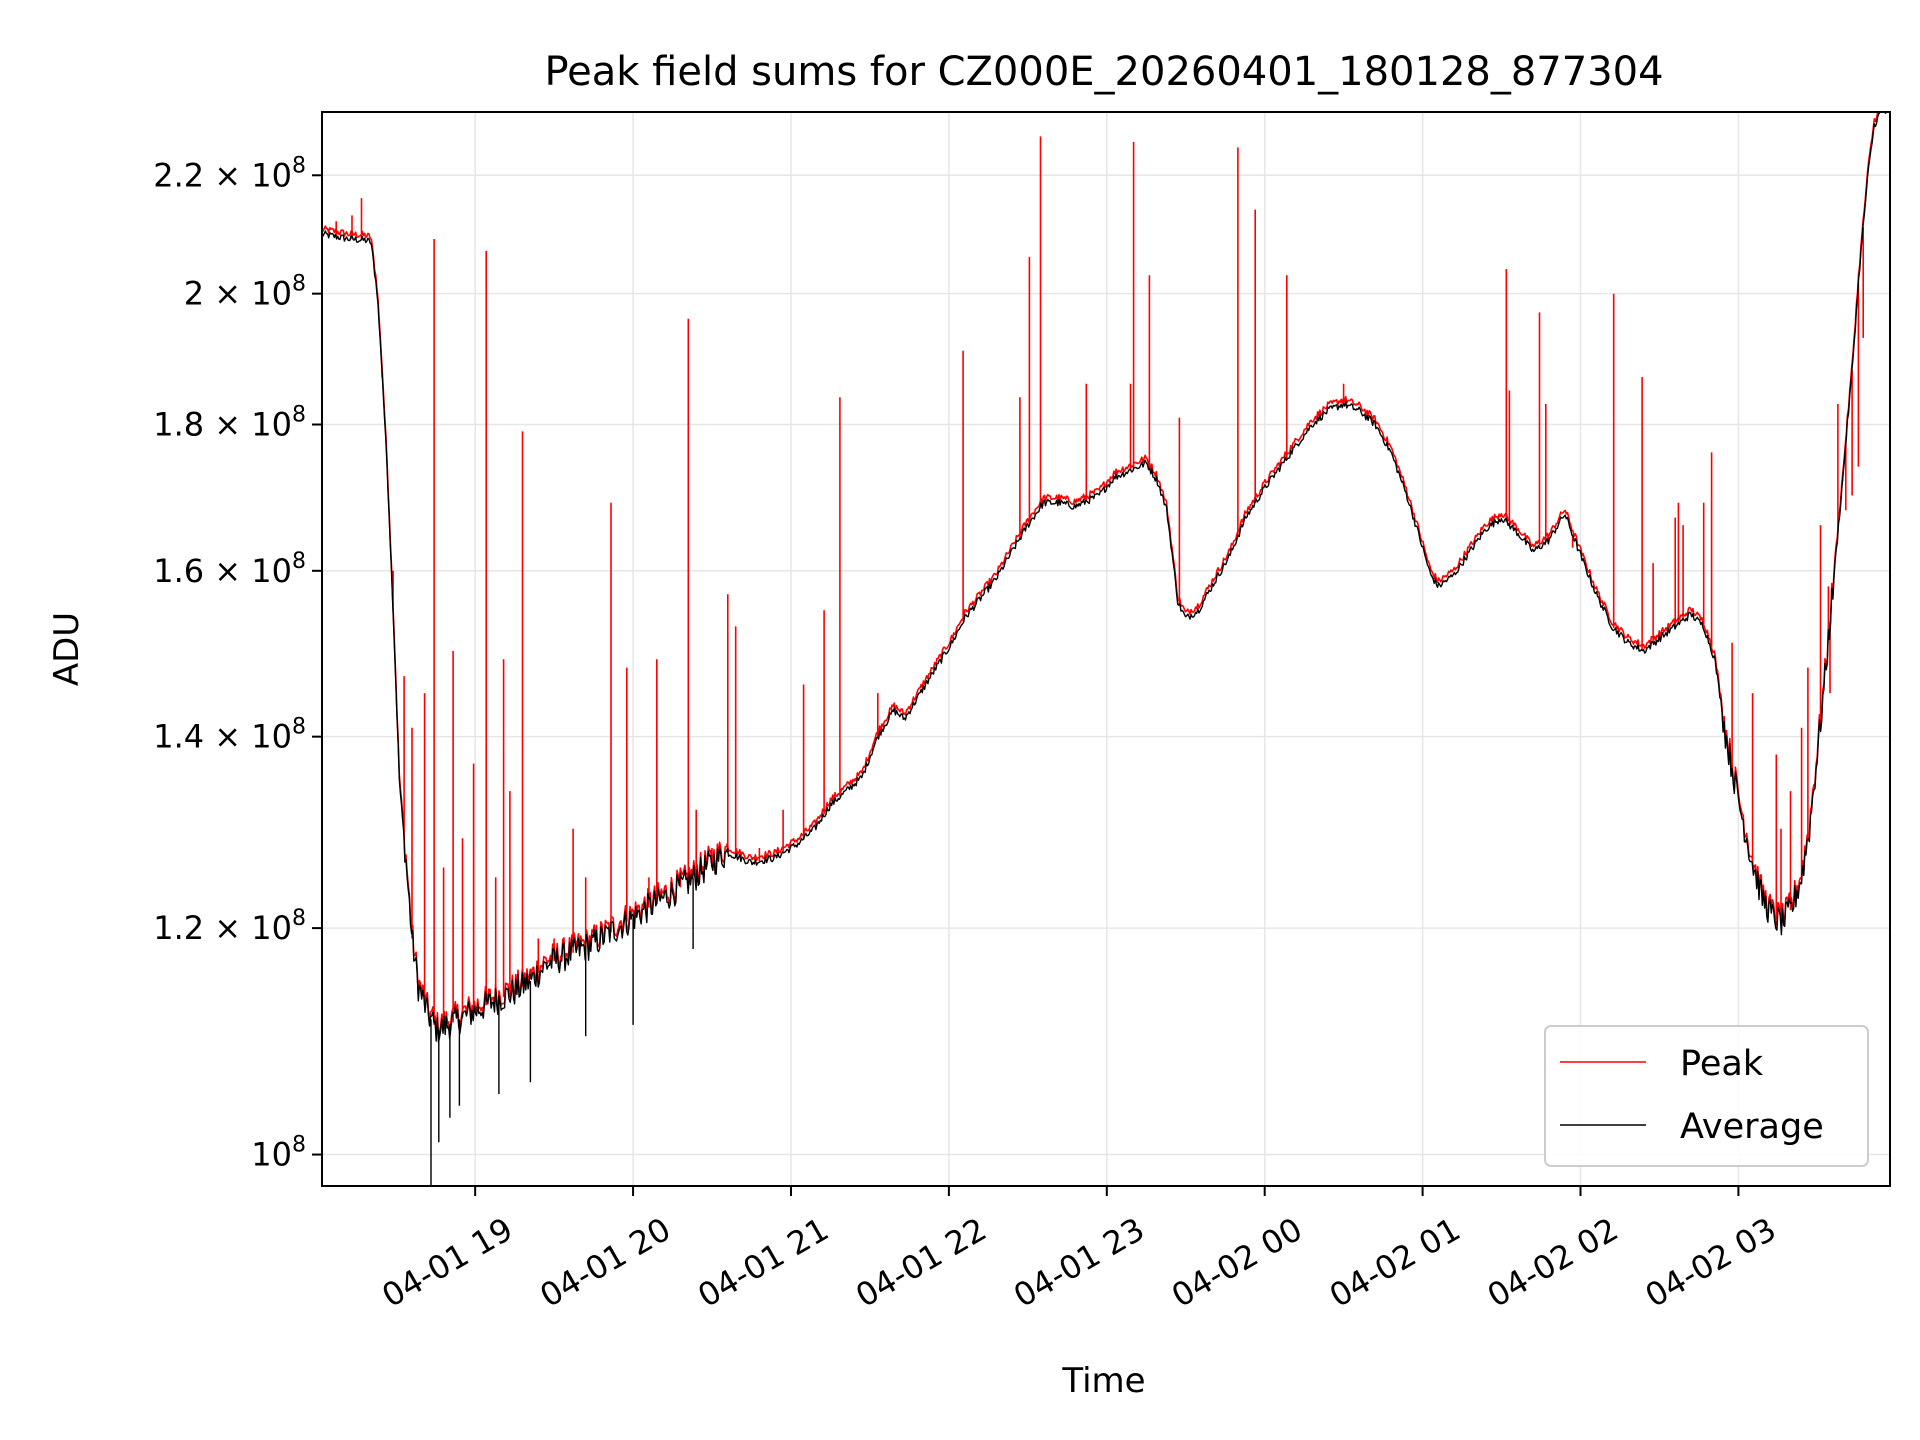  Describe the element at coordinates (67, 649) in the screenshot. I see `y-axis-label: ADU` at that location.